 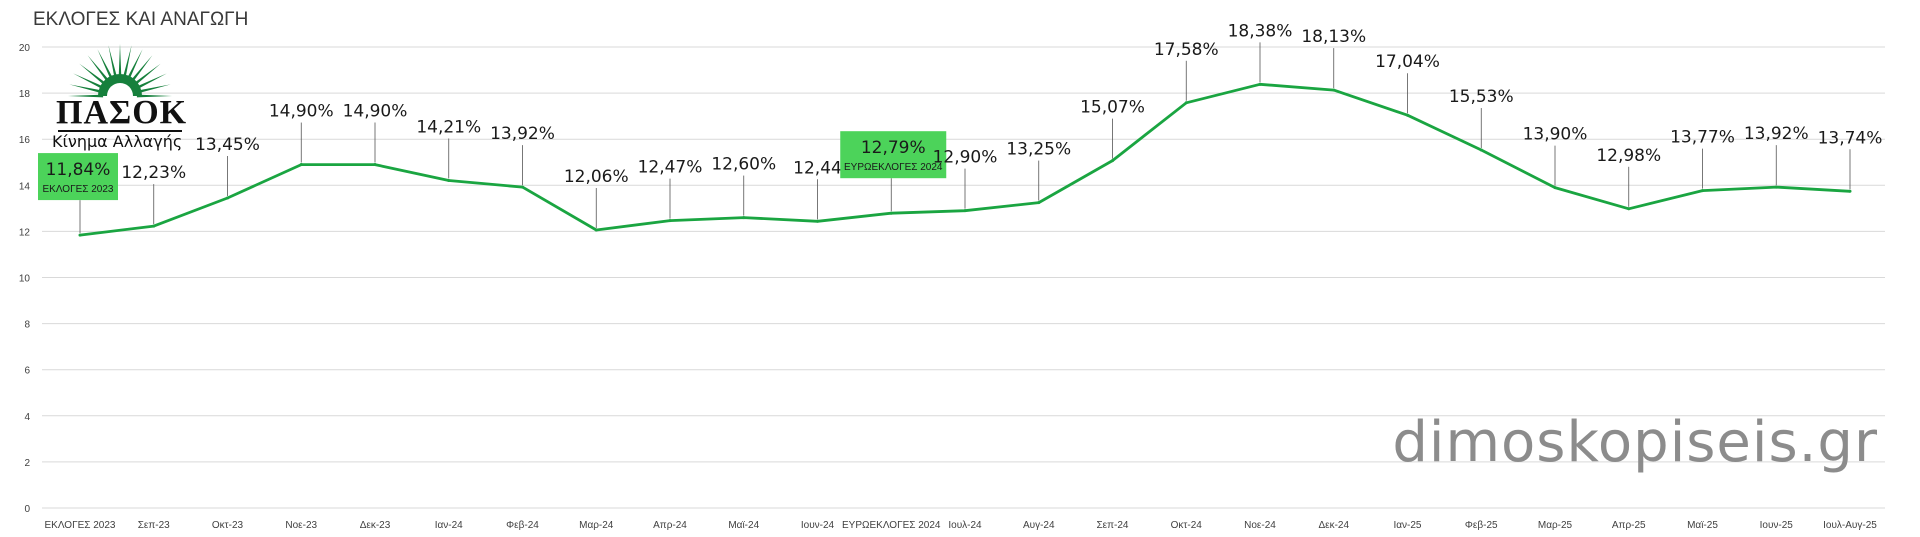 I want to click on sun-logo-icon, so click(x=120, y=71).